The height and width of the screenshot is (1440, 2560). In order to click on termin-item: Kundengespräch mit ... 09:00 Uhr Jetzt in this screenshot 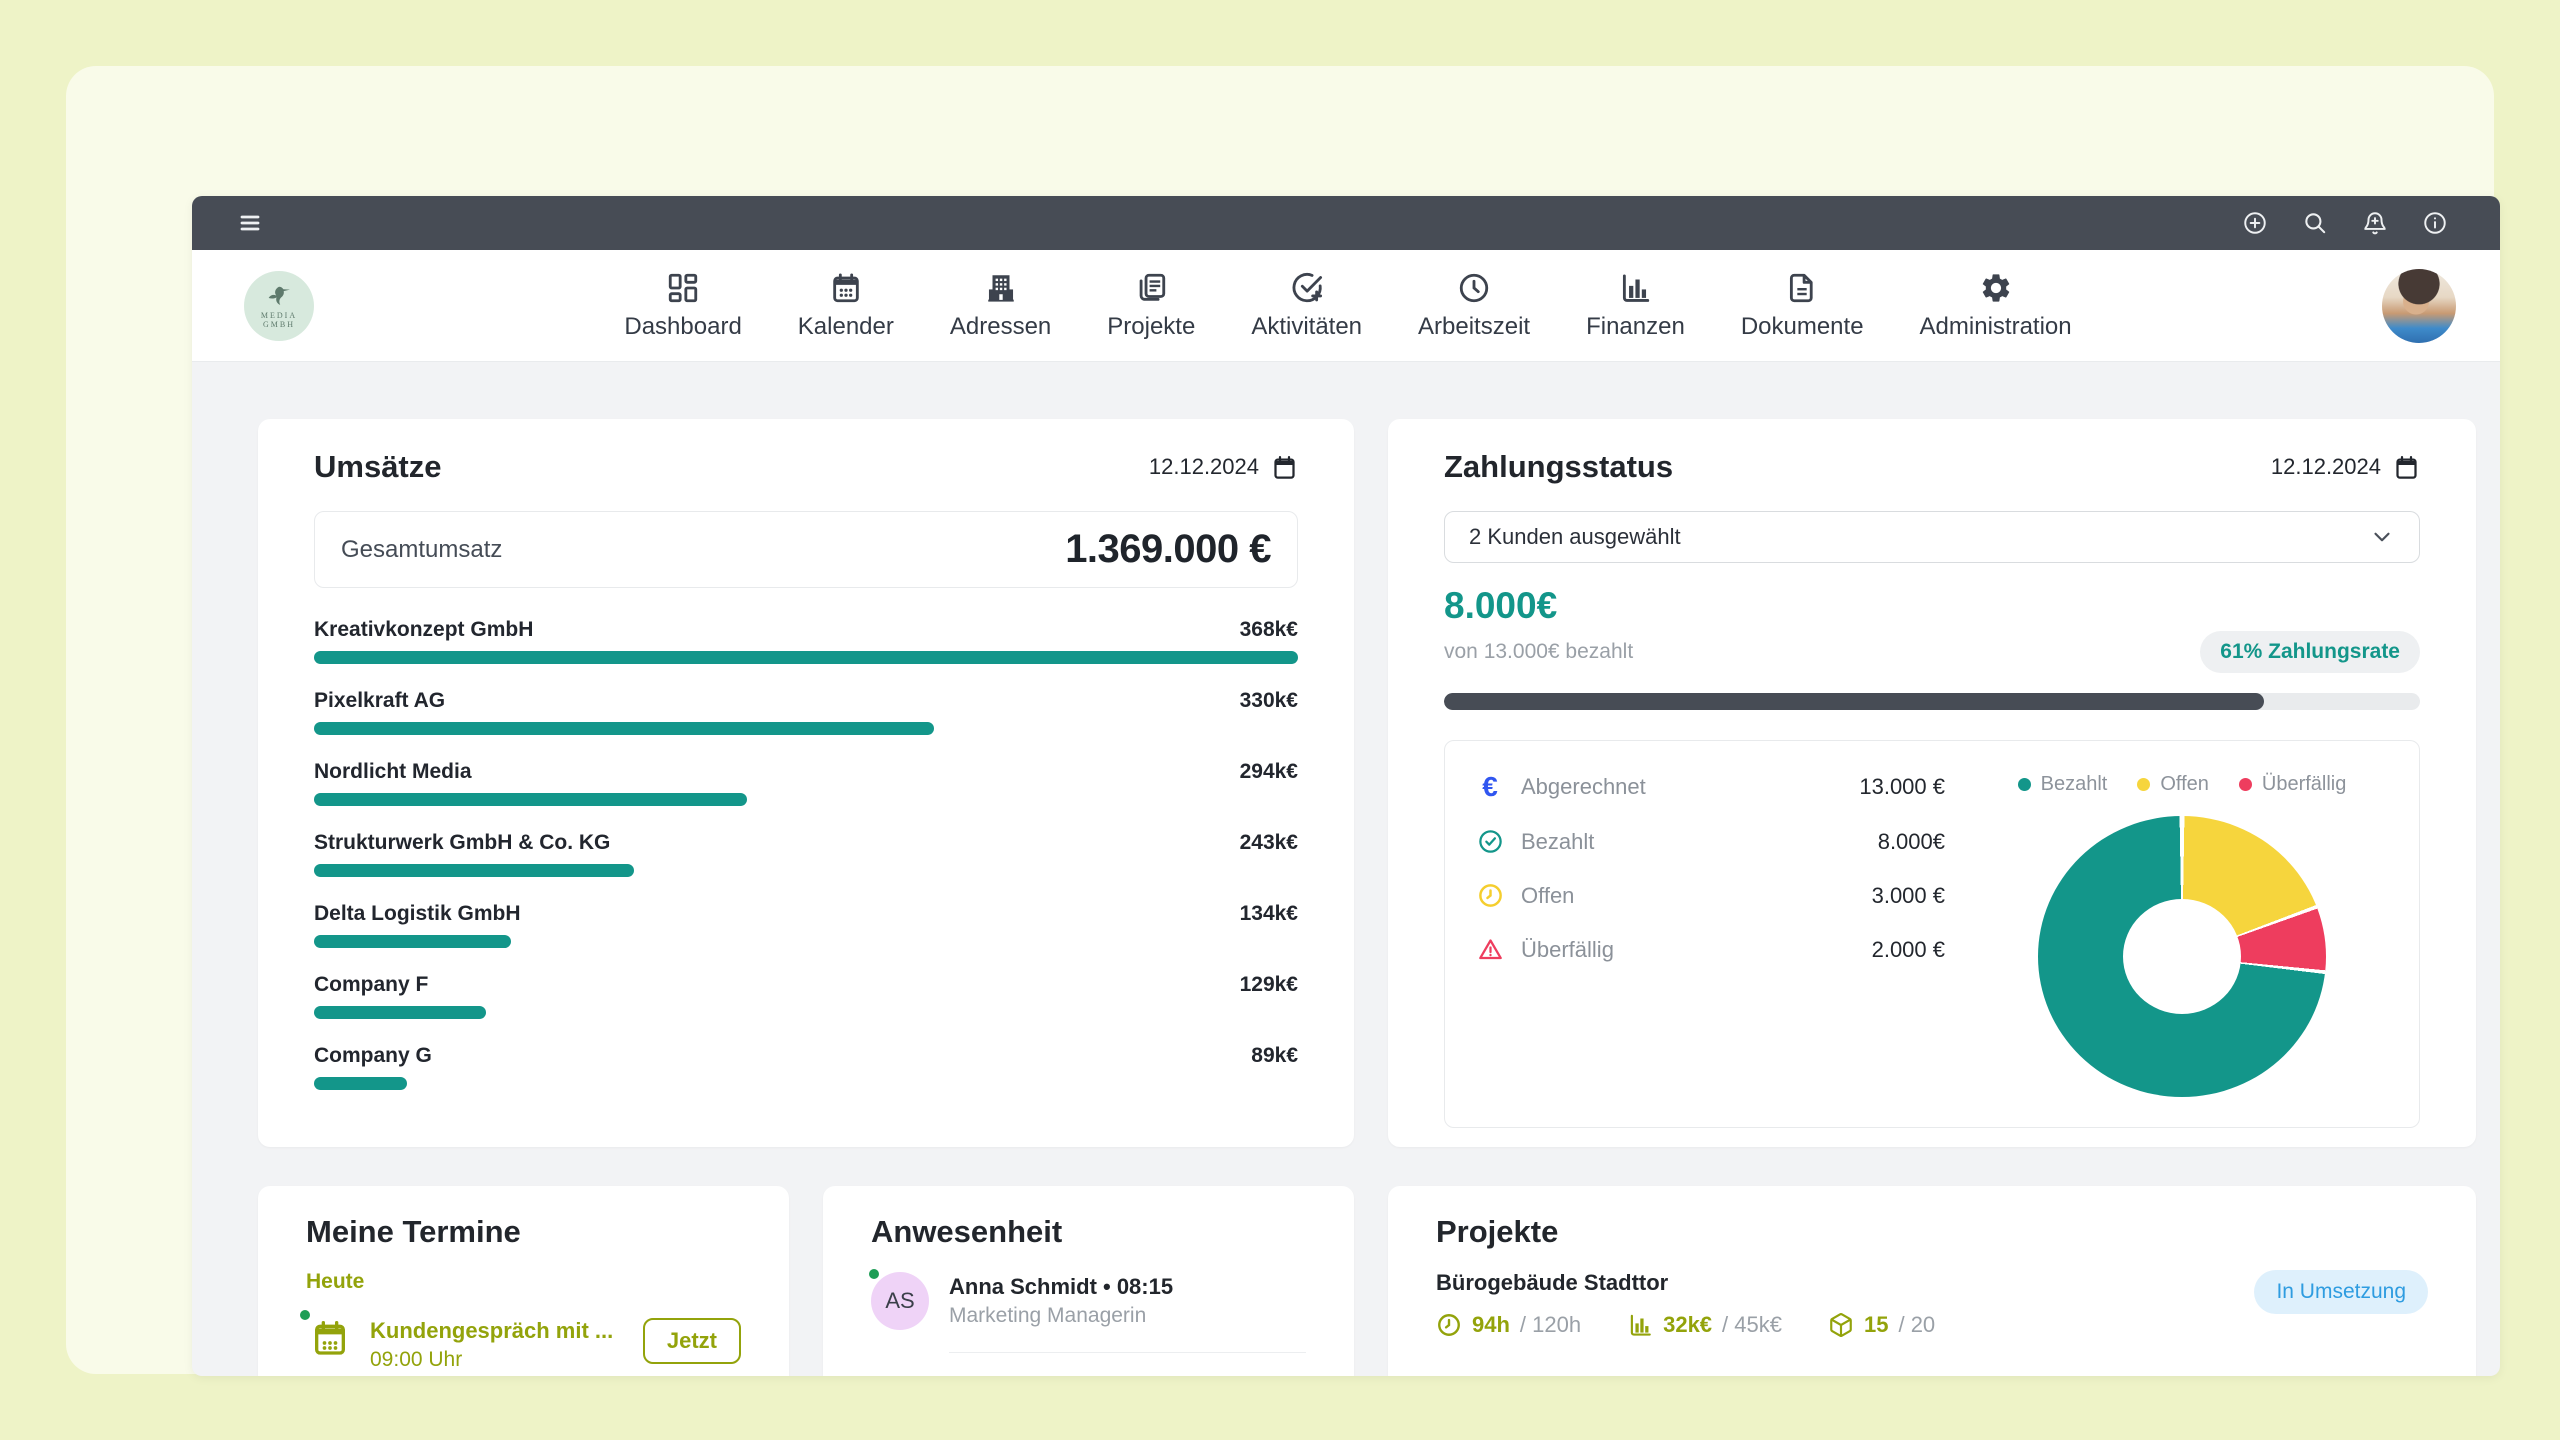, I will do `click(520, 1341)`.